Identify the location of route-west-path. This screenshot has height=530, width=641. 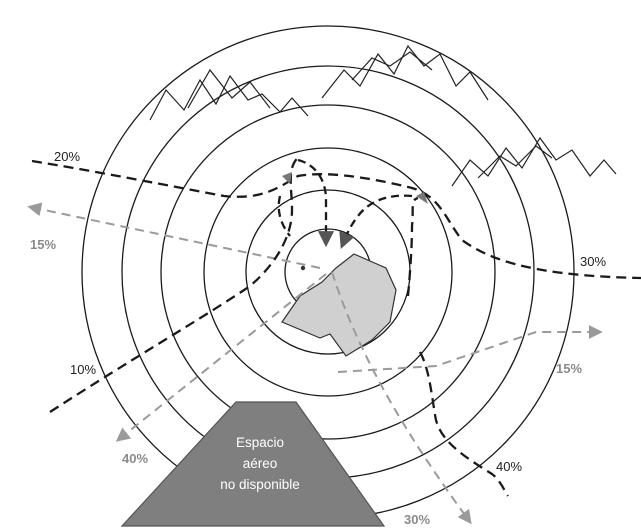
(174, 235).